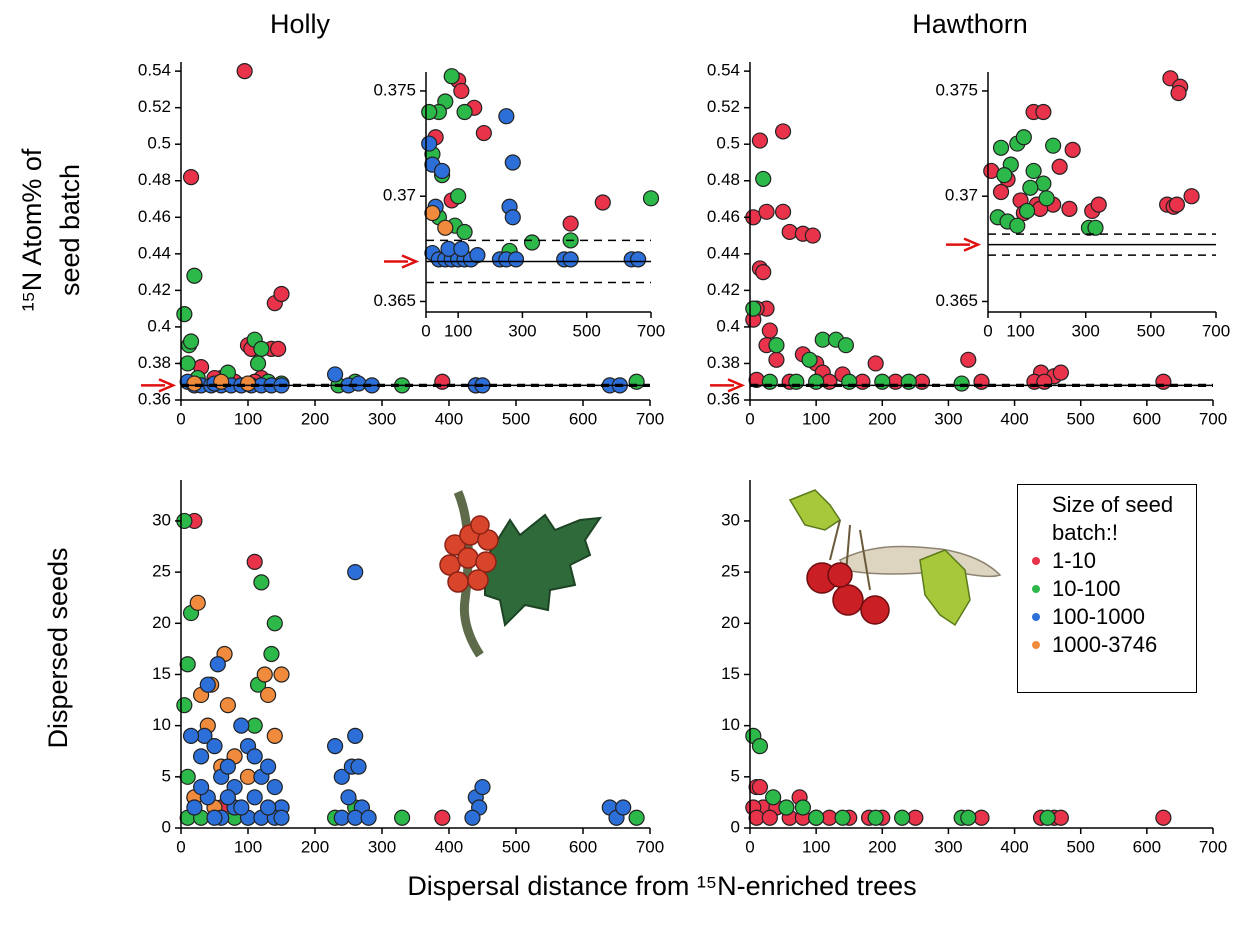 The width and height of the screenshot is (1247, 938). Describe the element at coordinates (735, 775) in the screenshot. I see `y-tick-label: 5` at that location.